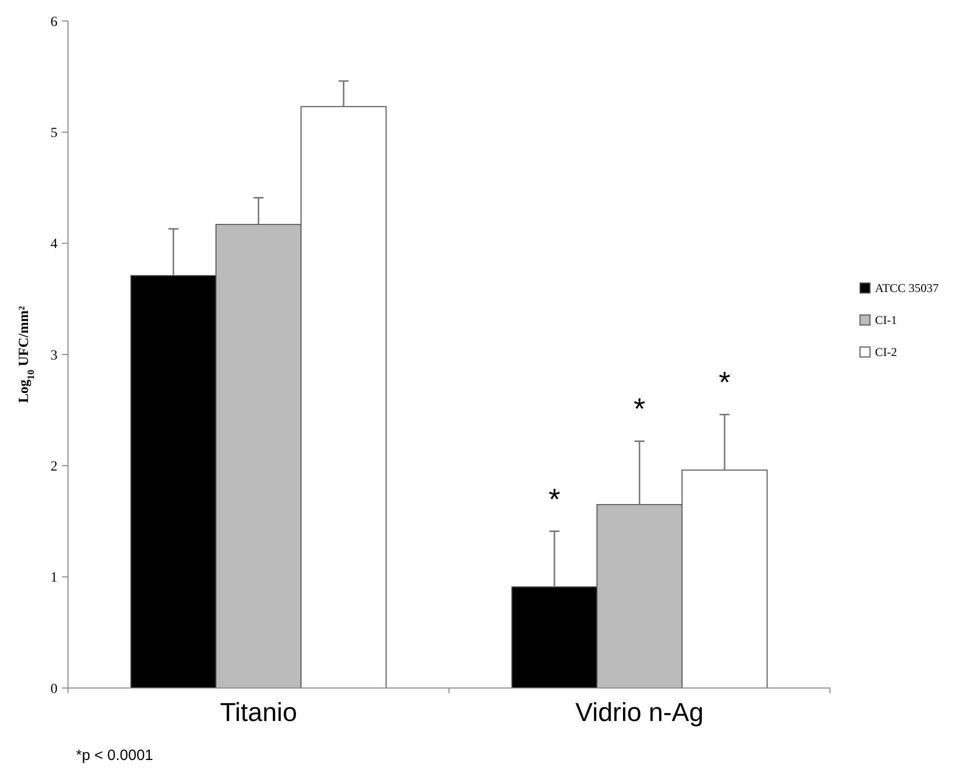  What do you see at coordinates (639, 712) in the screenshot?
I see `x-tick-label: Vidrio n-Ag` at bounding box center [639, 712].